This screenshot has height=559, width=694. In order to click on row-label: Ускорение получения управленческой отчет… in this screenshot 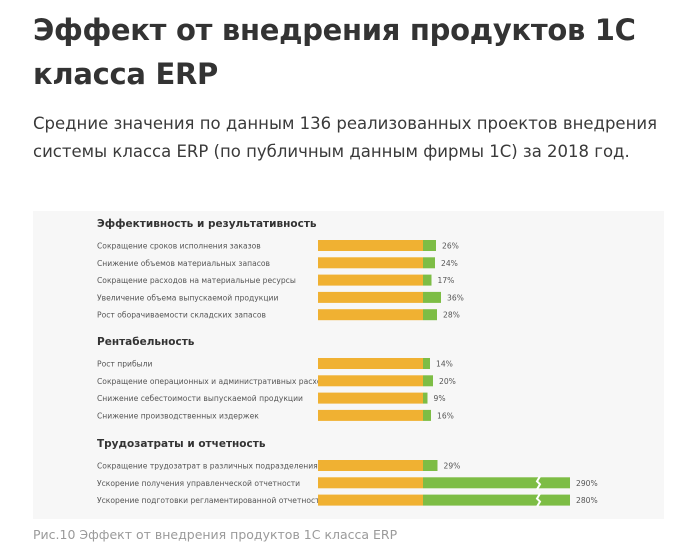, I will do `click(198, 483)`.